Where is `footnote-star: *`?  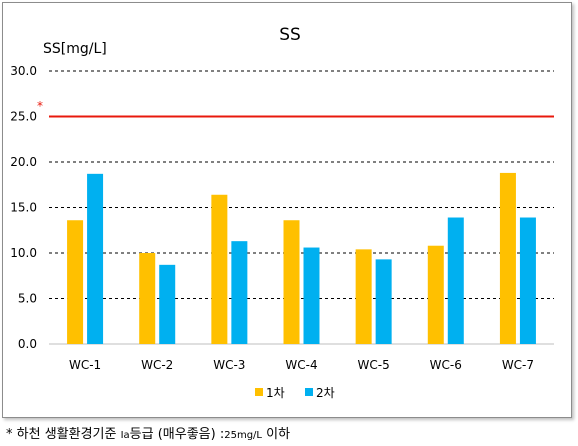
footnote-star: * is located at coordinates (9, 434).